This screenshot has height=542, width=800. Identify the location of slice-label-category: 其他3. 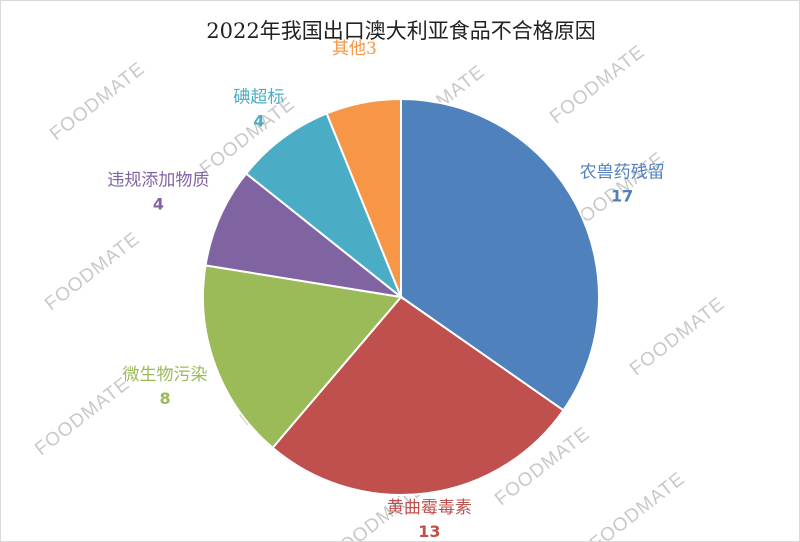
(354, 49).